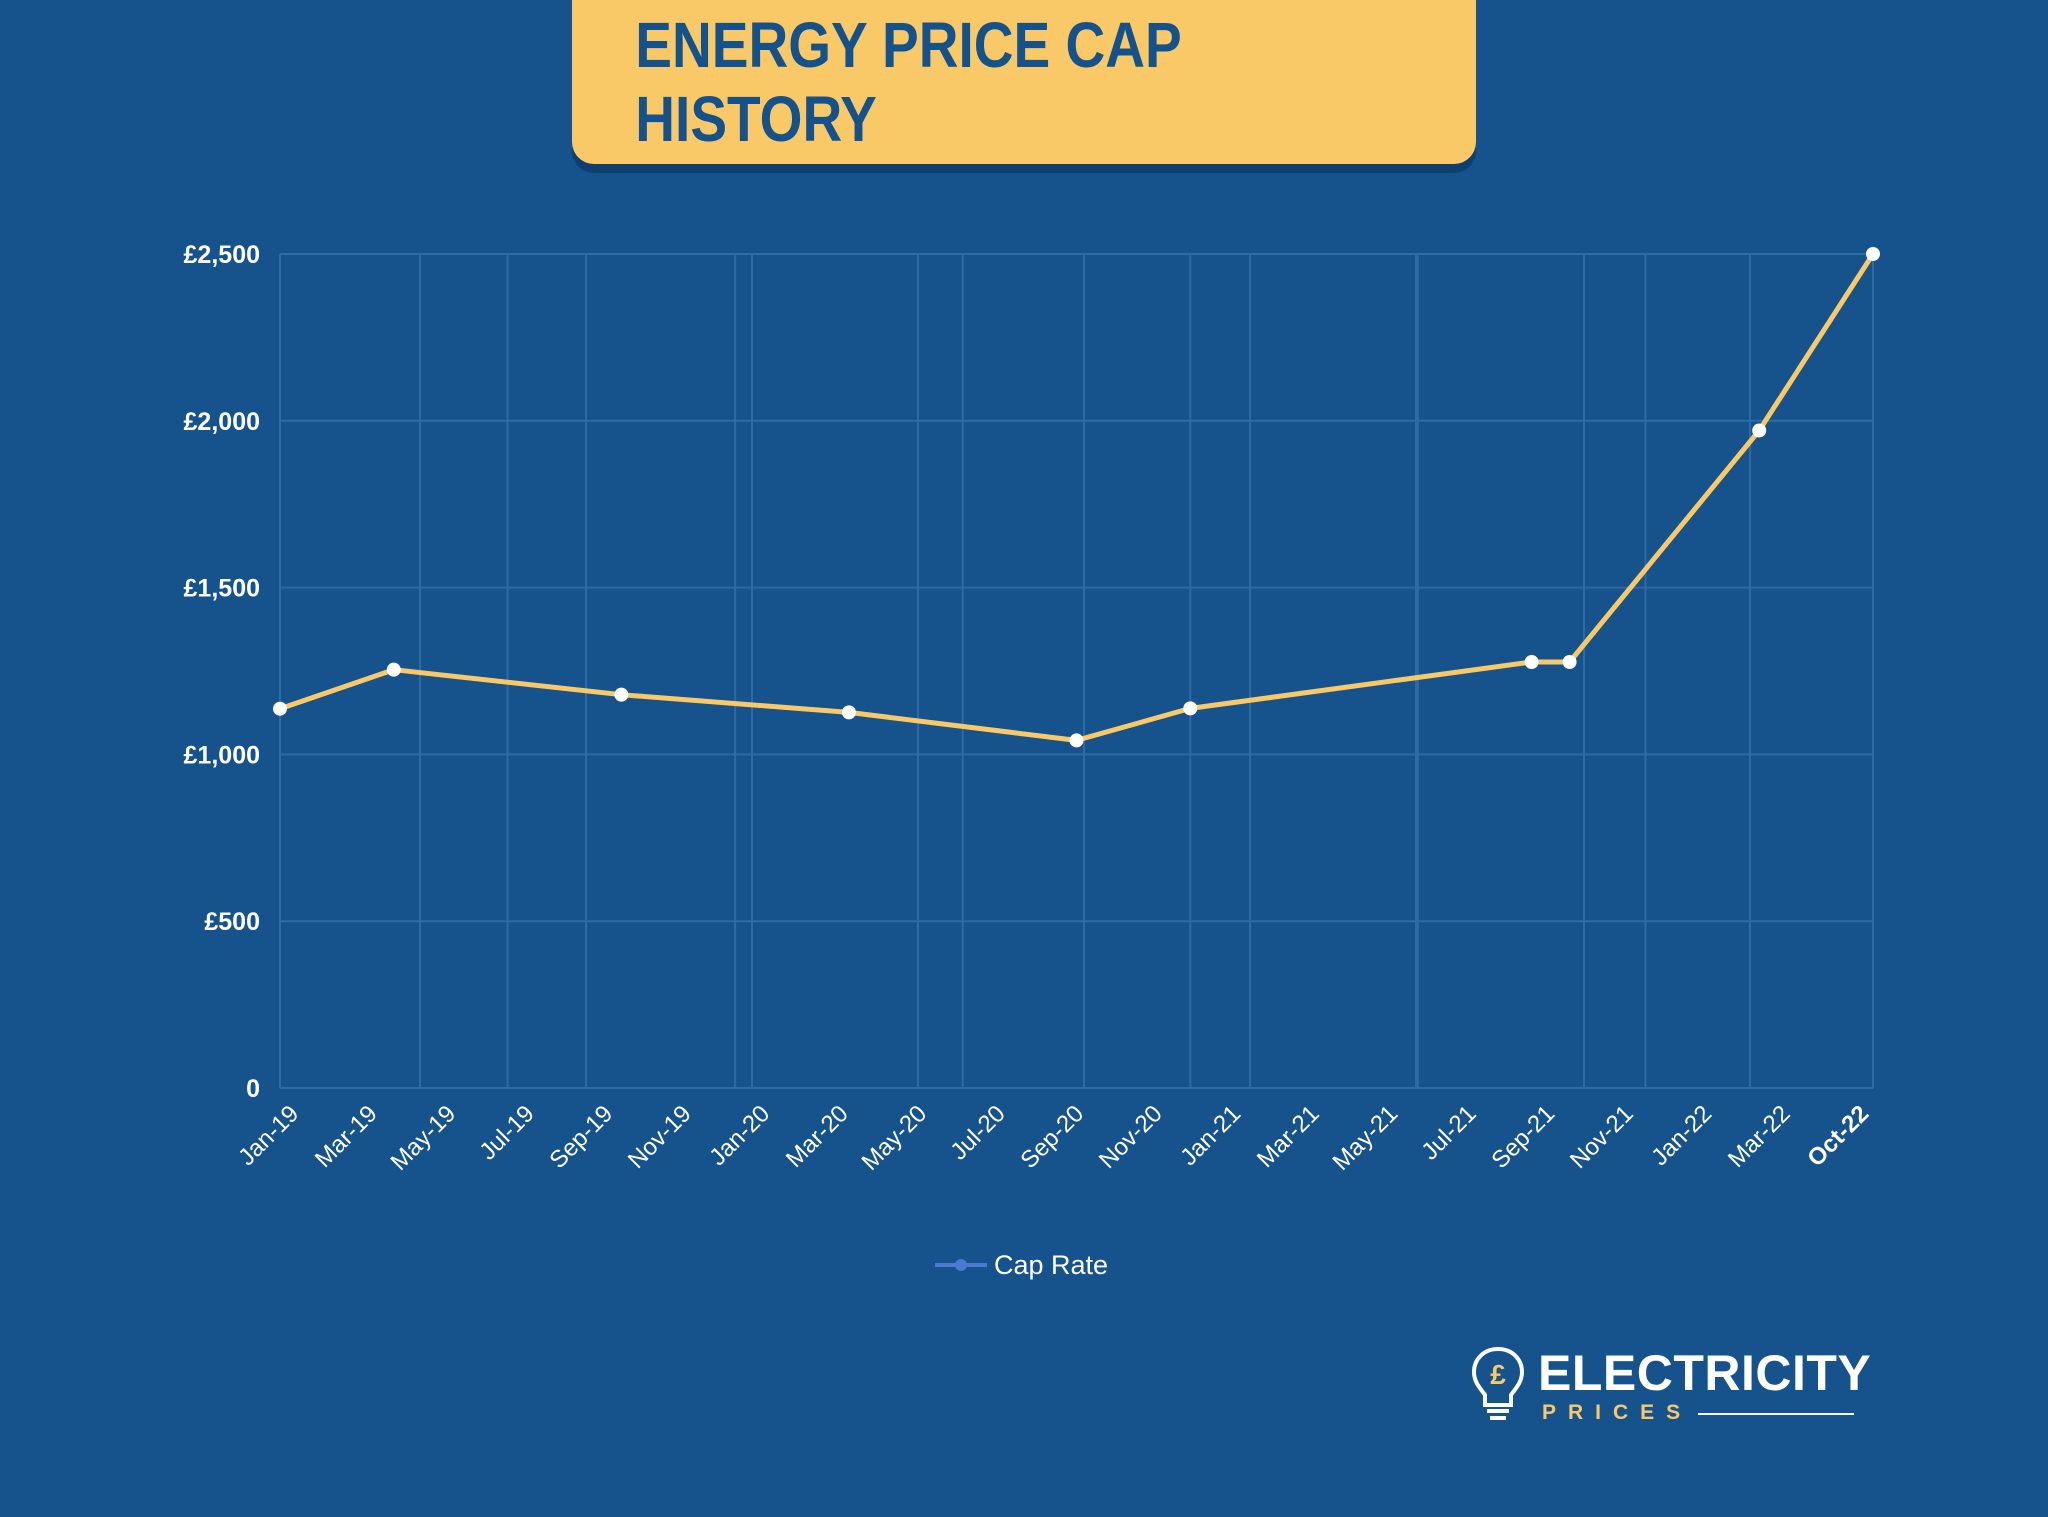 This screenshot has width=2048, height=1517. Describe the element at coordinates (222, 589) in the screenshot. I see `y-tick-label: £1,500` at that location.